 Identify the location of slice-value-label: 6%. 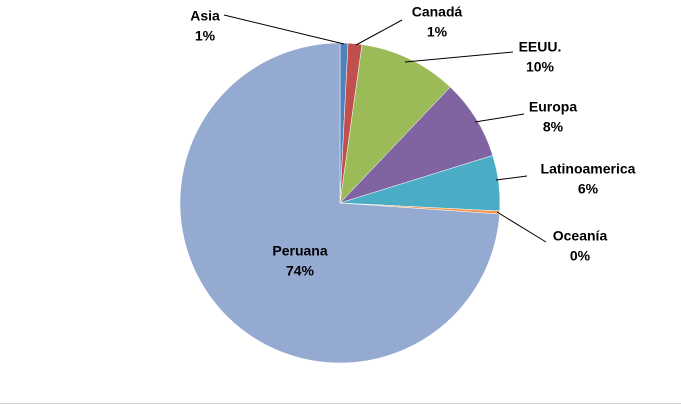
(588, 189).